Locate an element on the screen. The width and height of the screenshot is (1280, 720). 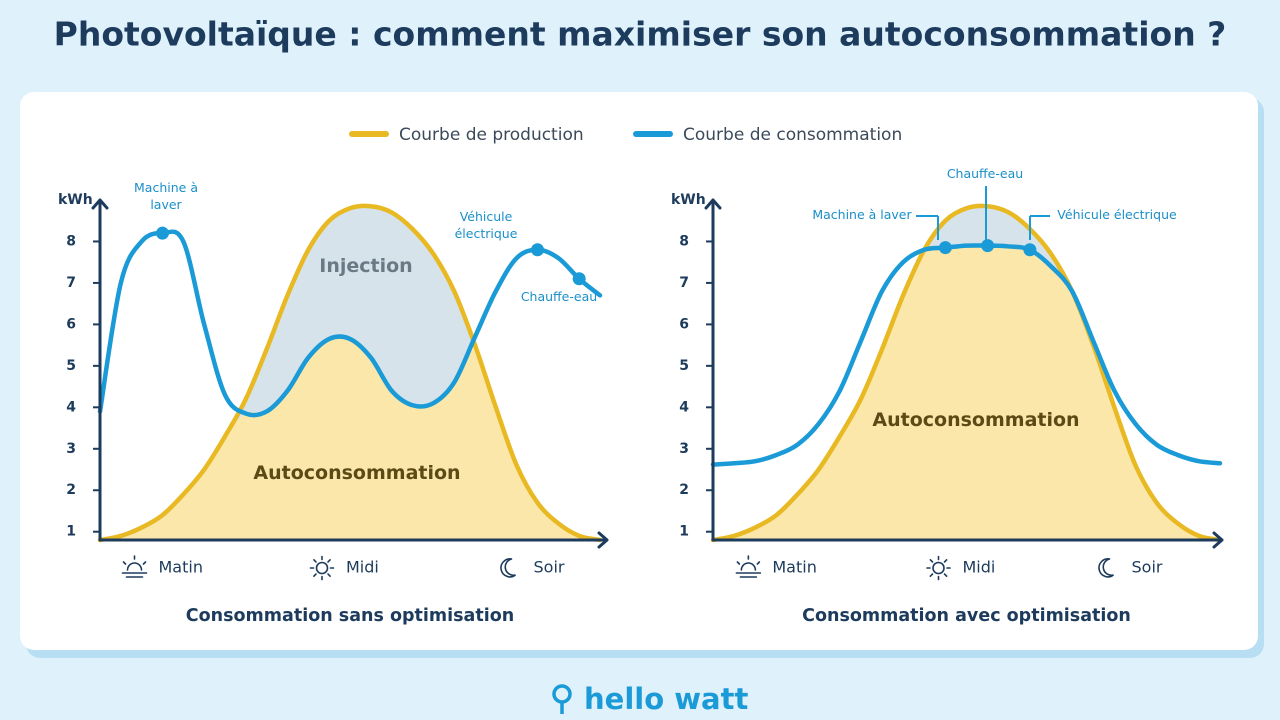
autoconsommation-area is located at coordinates (350, 438).